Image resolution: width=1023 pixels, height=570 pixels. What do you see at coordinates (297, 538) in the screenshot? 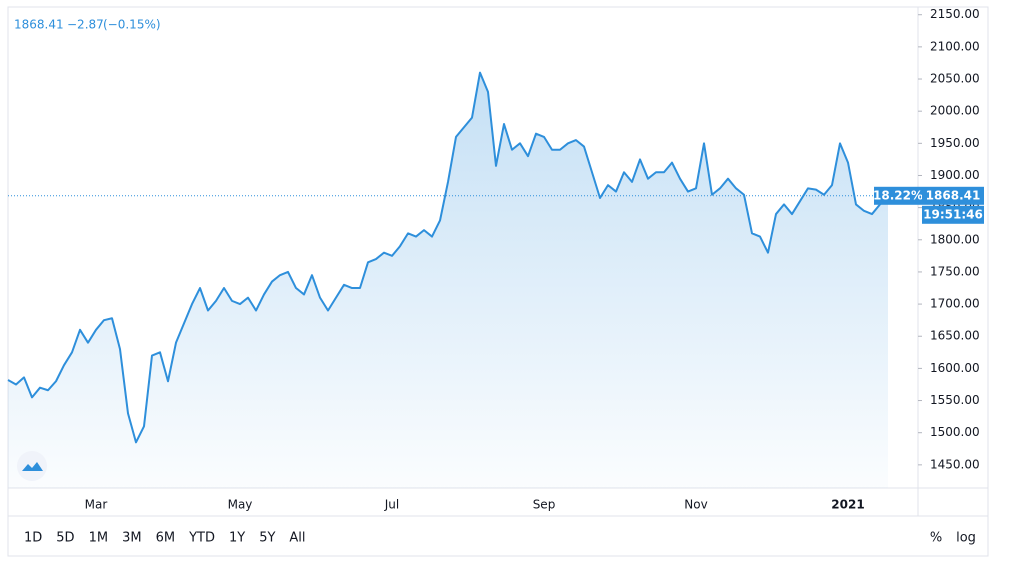
I see `range-button: All` at bounding box center [297, 538].